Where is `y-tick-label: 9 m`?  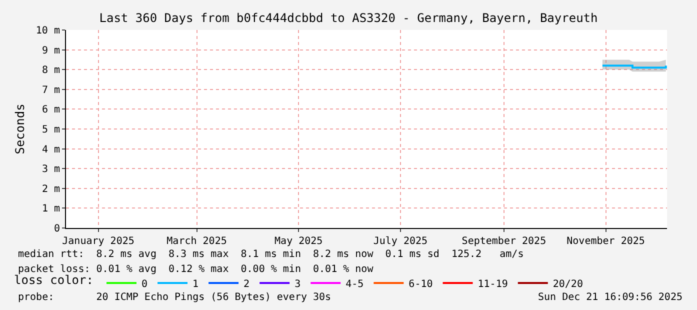
y-tick-label: 9 m is located at coordinates (51, 50).